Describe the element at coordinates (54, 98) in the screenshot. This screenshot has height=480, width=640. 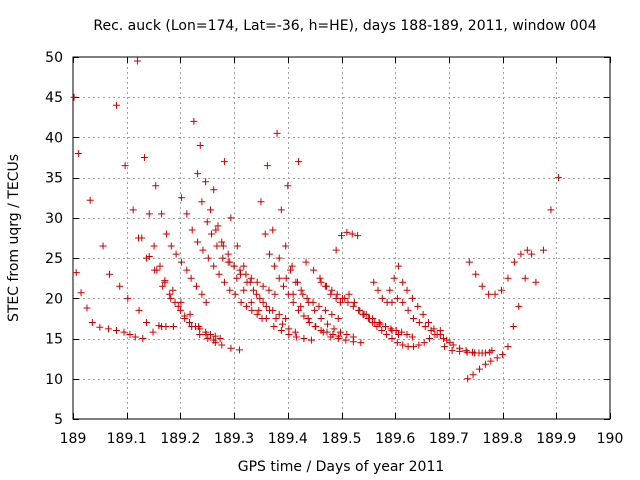
I see `y-tick-label: 45` at that location.